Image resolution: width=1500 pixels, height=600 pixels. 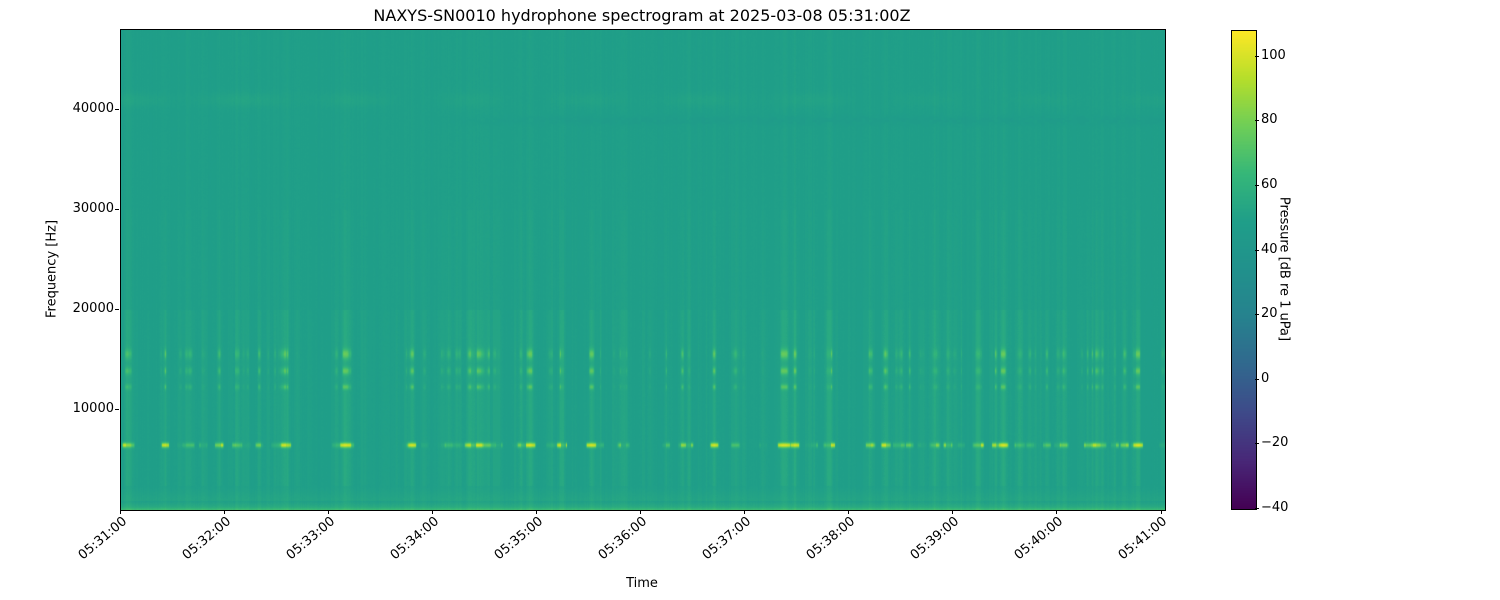 What do you see at coordinates (1039, 539) in the screenshot?
I see `x-tick-label: 05:40:00` at bounding box center [1039, 539].